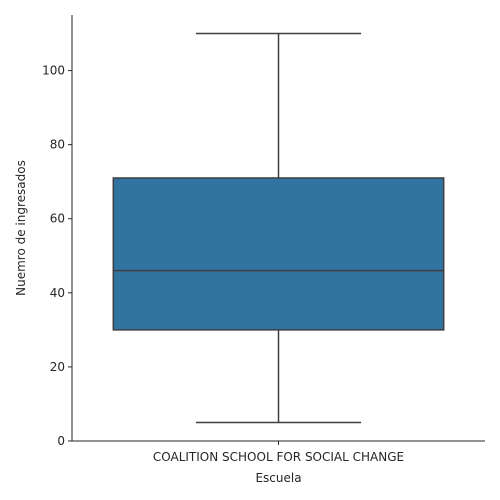 Image resolution: width=500 pixels, height=500 pixels. Describe the element at coordinates (53, 71) in the screenshot. I see `y-tick-label: 100` at that location.